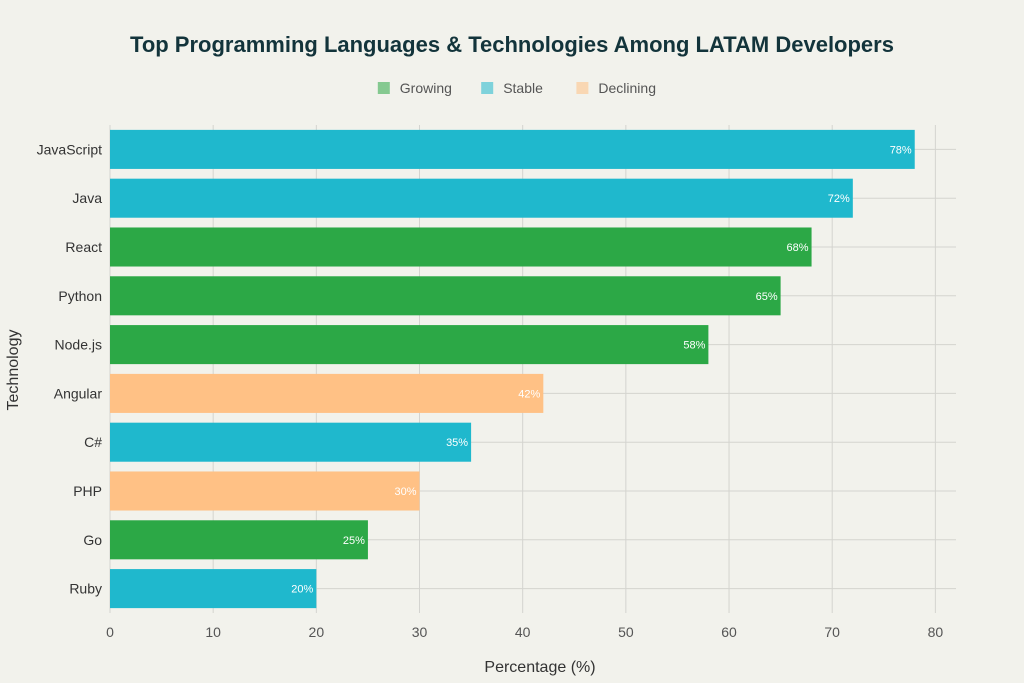 Image resolution: width=1024 pixels, height=683 pixels. Describe the element at coordinates (69, 149) in the screenshot. I see `y-tick-label: JavaScript` at that location.